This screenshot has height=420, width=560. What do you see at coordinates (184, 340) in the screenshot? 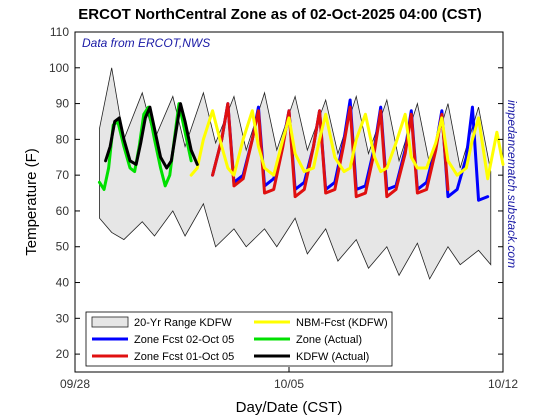
I see `legend-label: Zone Fcst 02-Oct 05` at bounding box center [184, 340].